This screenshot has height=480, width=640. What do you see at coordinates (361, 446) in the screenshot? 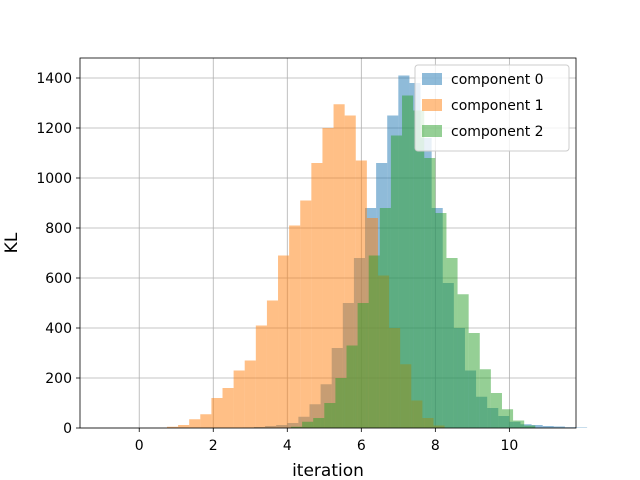
I see `x-tick-label: 6` at bounding box center [361, 446].